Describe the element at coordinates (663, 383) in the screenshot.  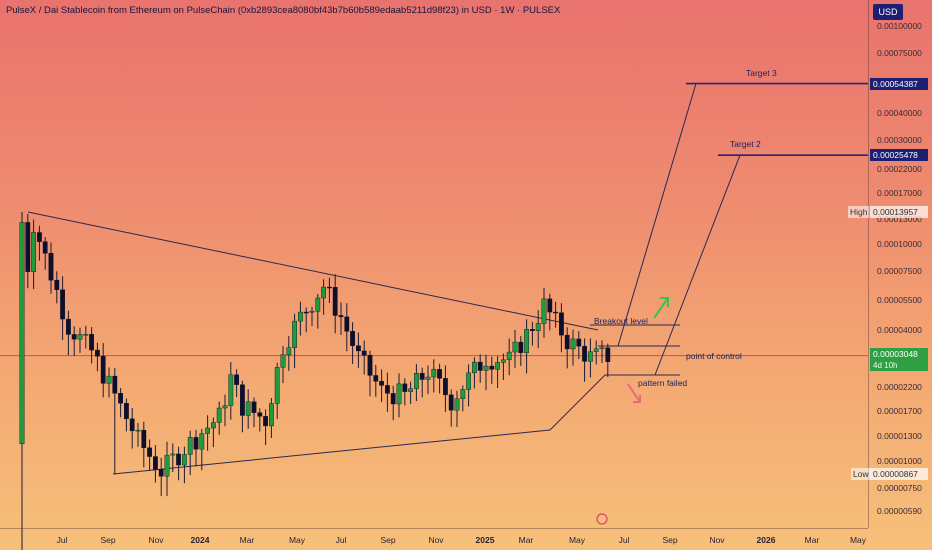
I see `pattern-failed-label: pattern failed` at that location.